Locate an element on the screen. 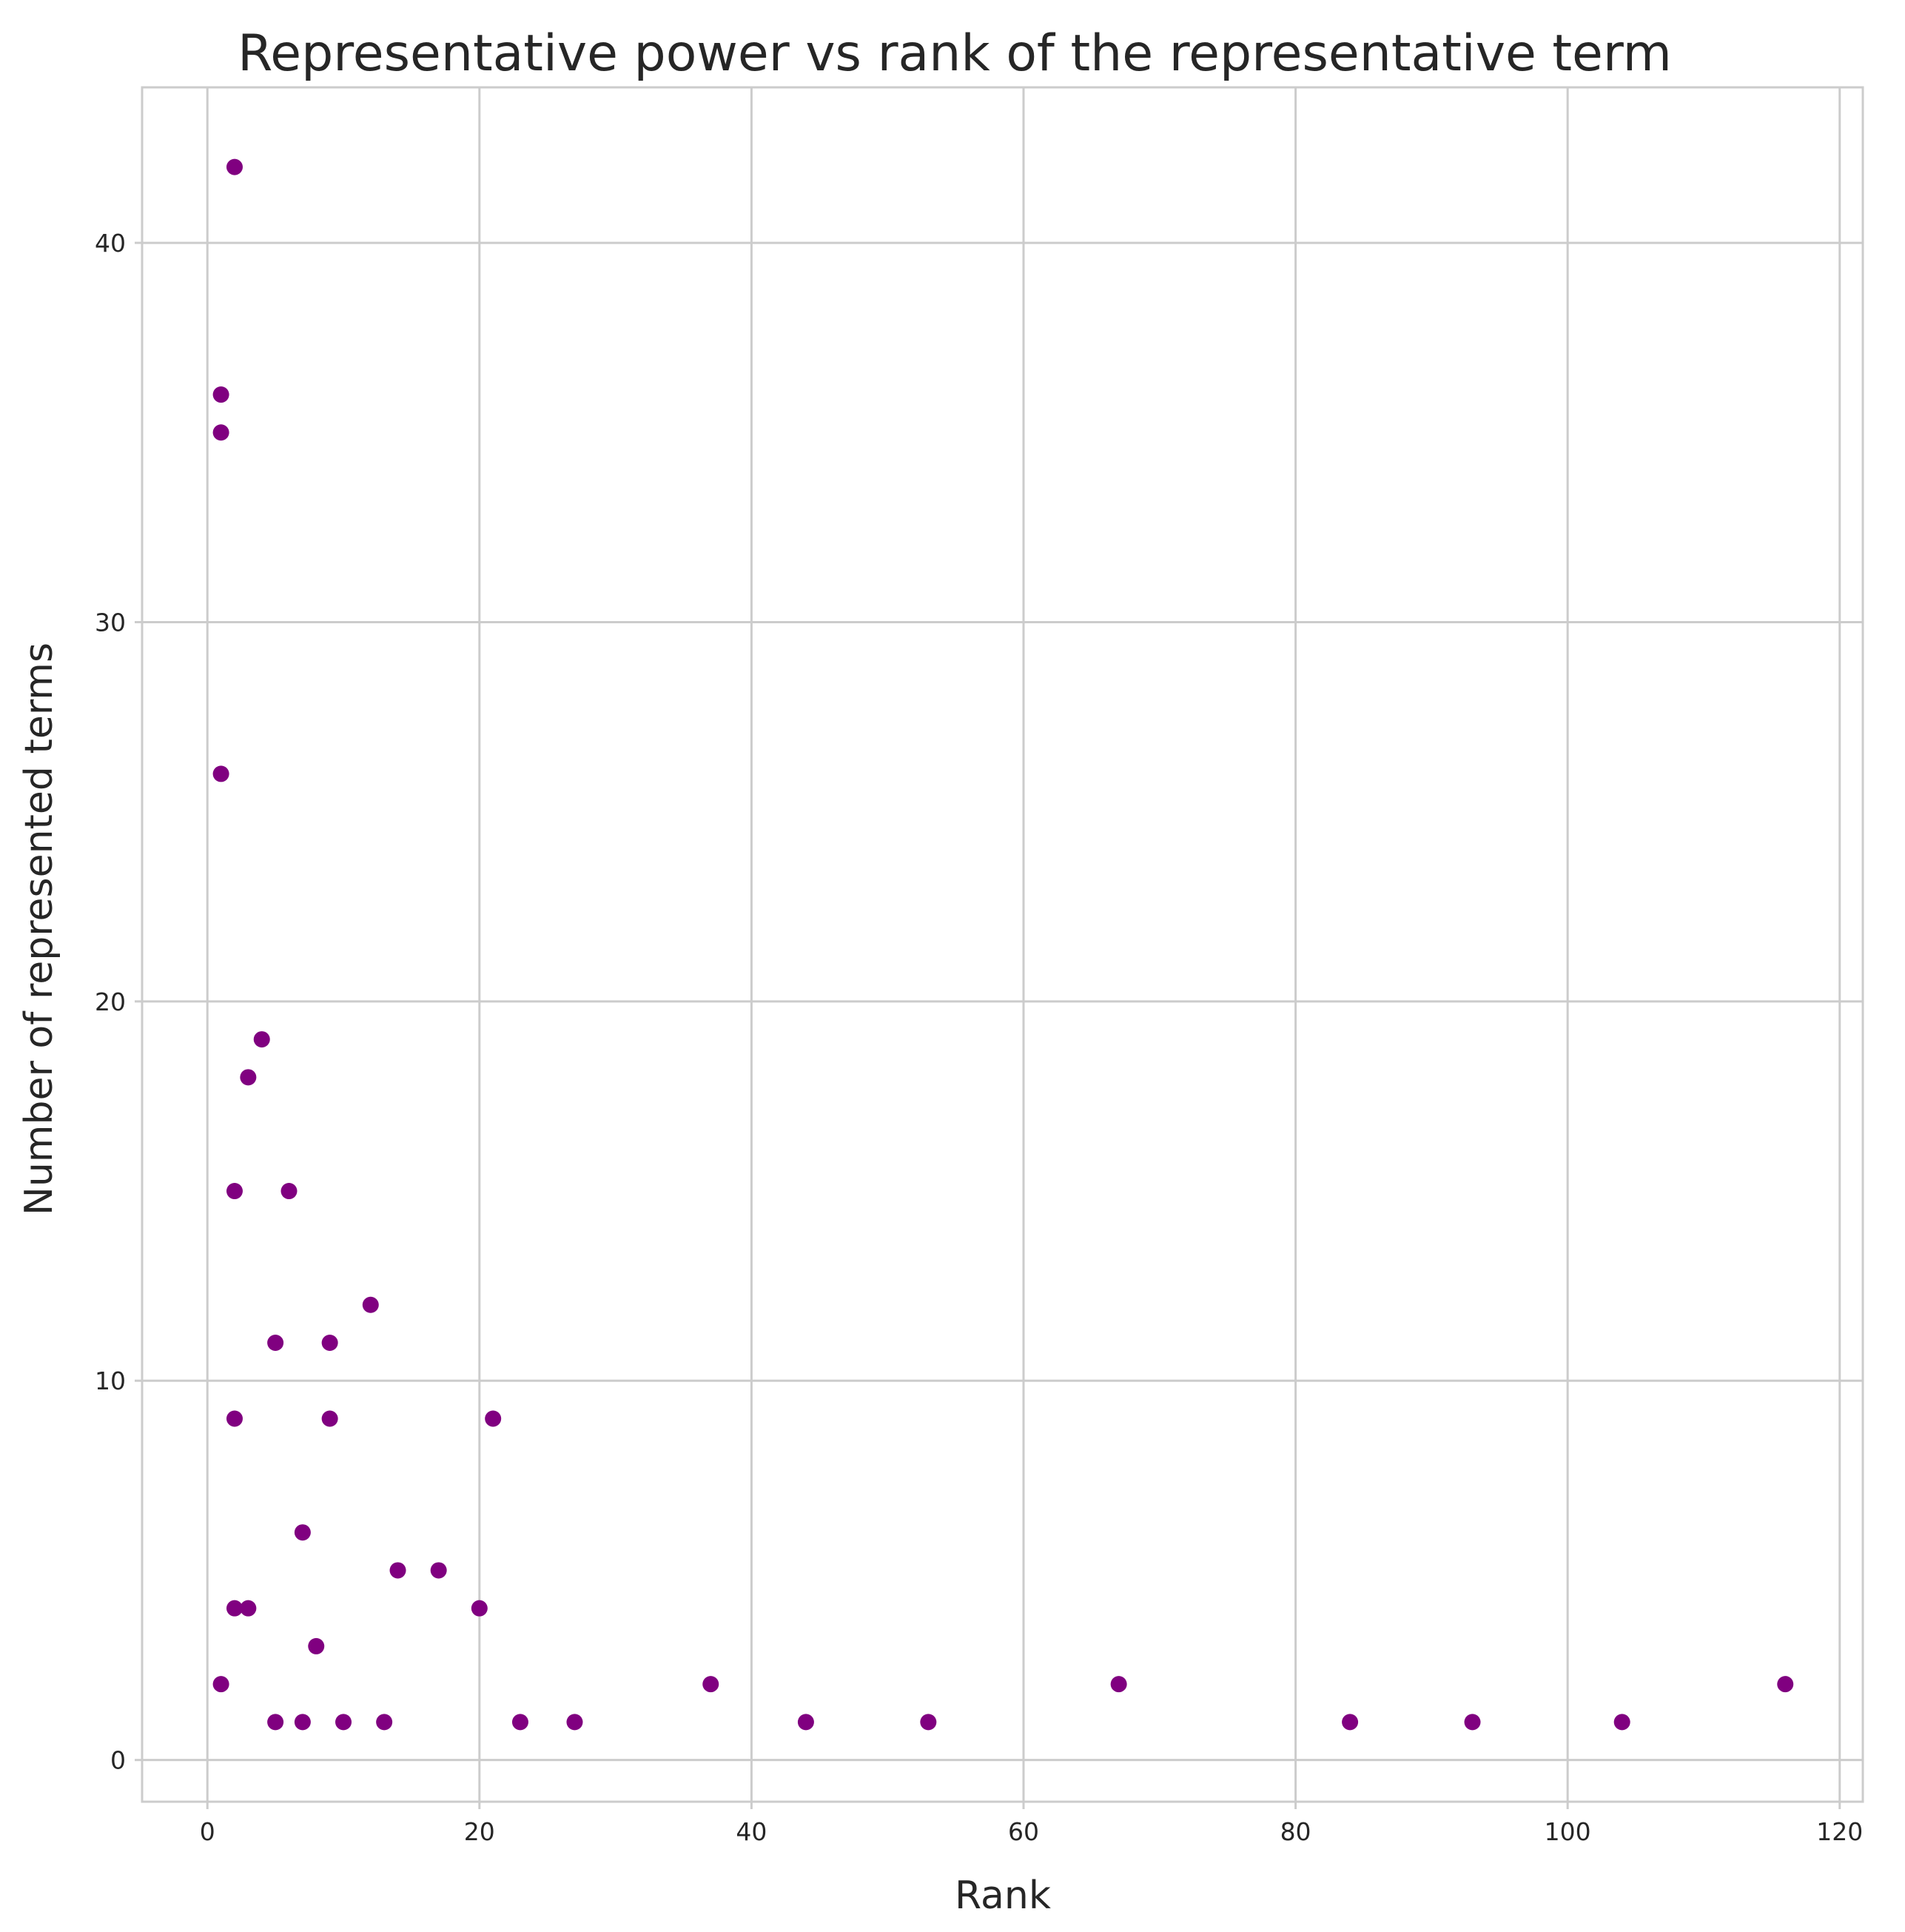 This screenshot has width=1905, height=1932. y-tick-label: 0 is located at coordinates (118, 1760).